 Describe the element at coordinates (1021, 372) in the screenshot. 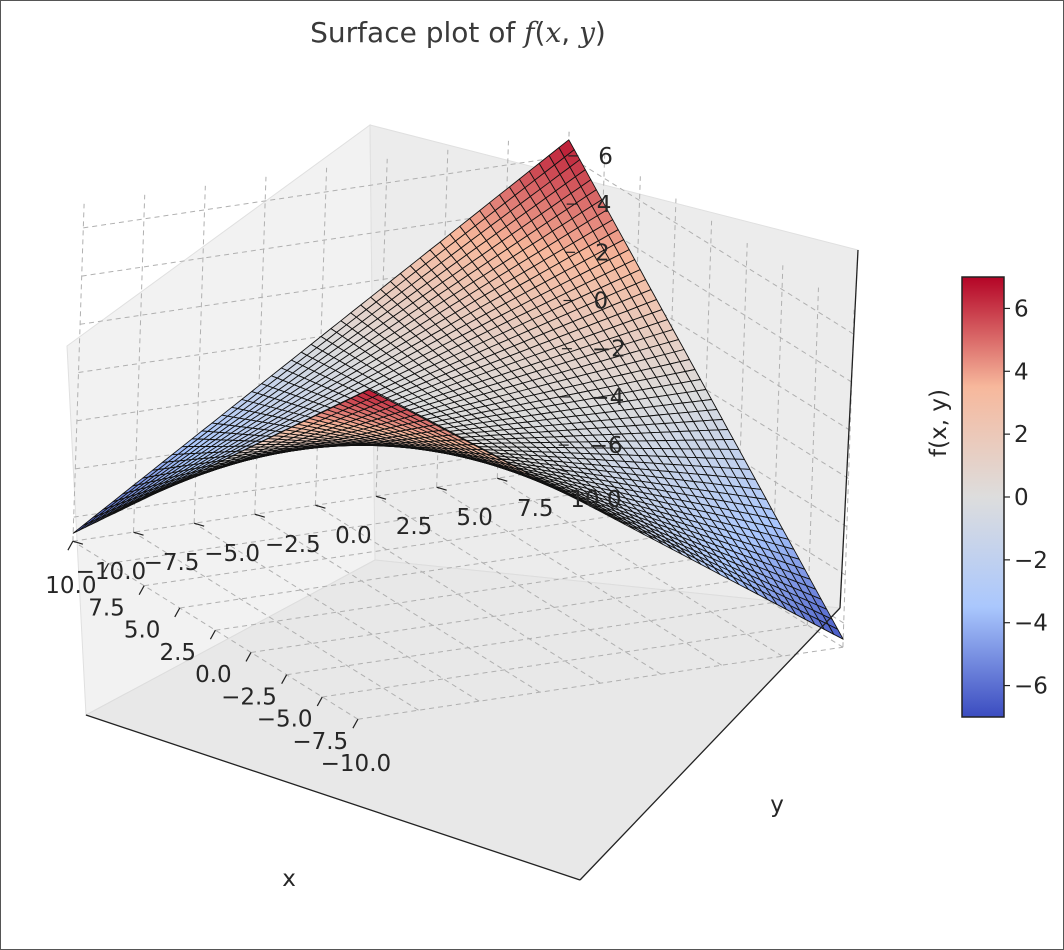

I see `colorbar-tick-label: 4` at that location.